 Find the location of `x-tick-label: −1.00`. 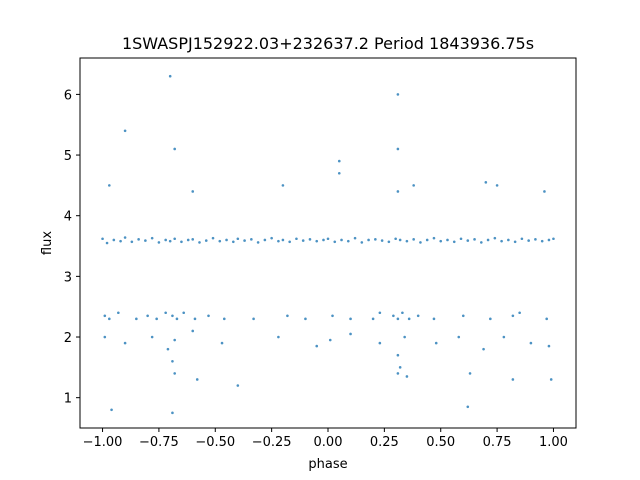

x-tick-label: −1.00 is located at coordinates (103, 442).